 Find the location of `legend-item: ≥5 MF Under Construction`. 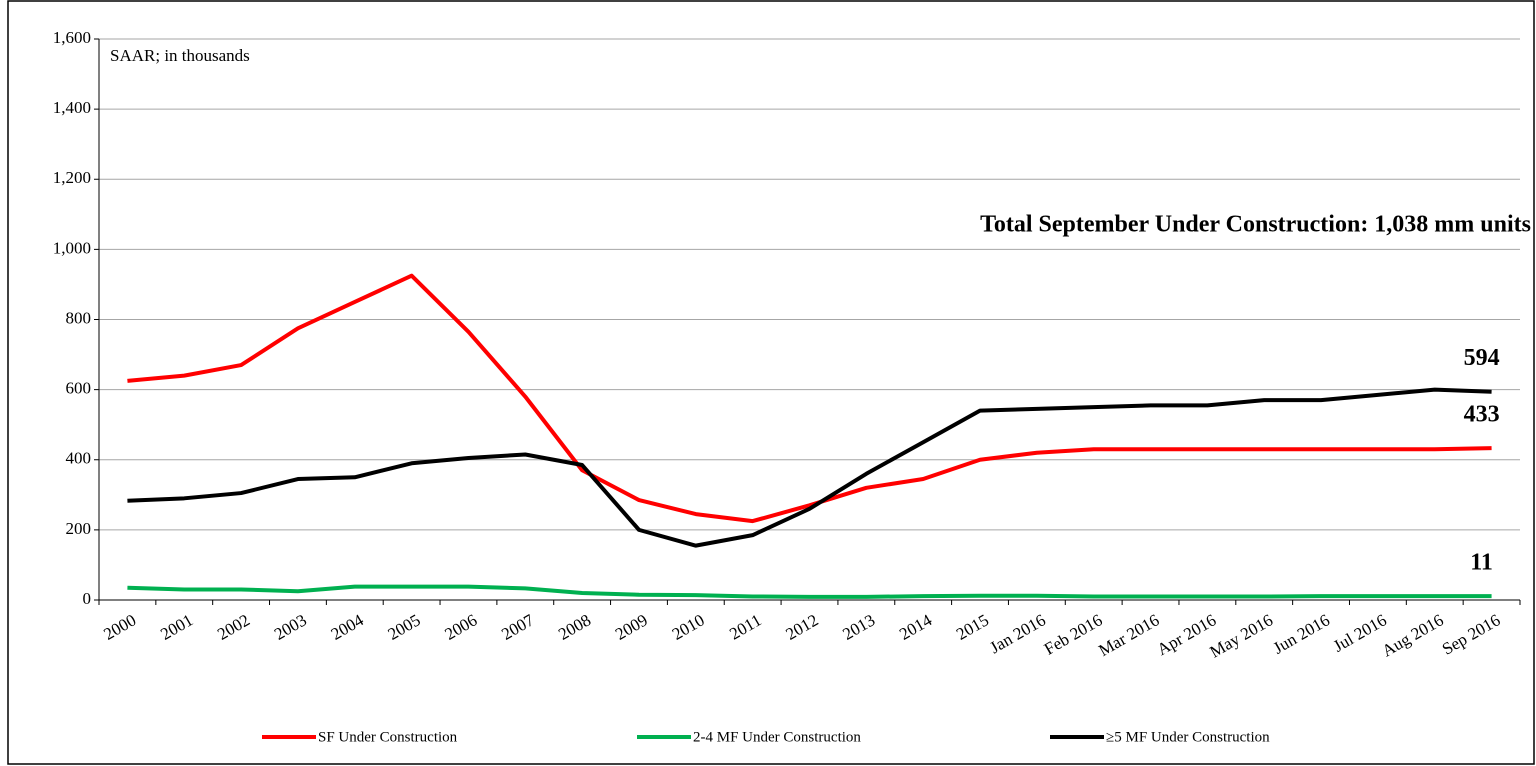

legend-item: ≥5 MF Under Construction is located at coordinates (1160, 737).